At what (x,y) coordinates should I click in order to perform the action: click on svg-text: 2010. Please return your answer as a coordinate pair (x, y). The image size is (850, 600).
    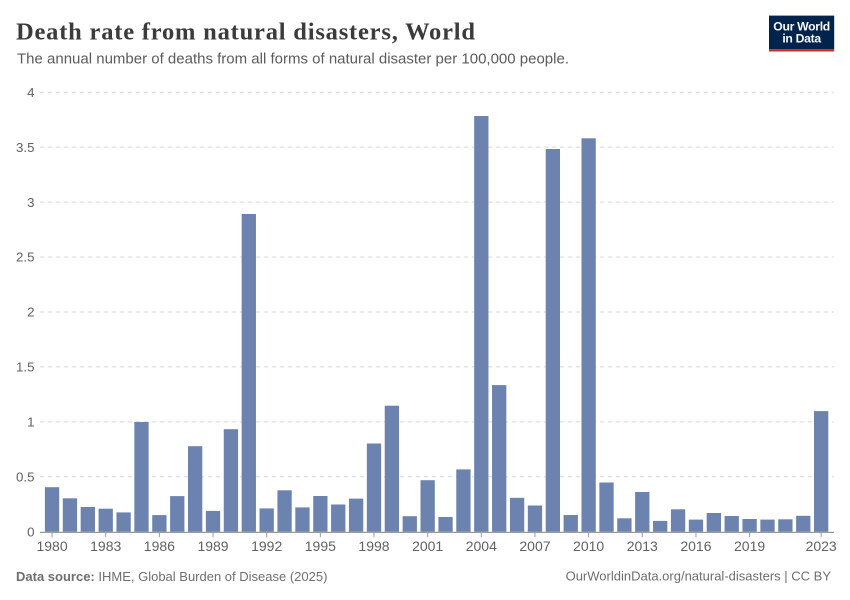
    Looking at the image, I should click on (588, 546).